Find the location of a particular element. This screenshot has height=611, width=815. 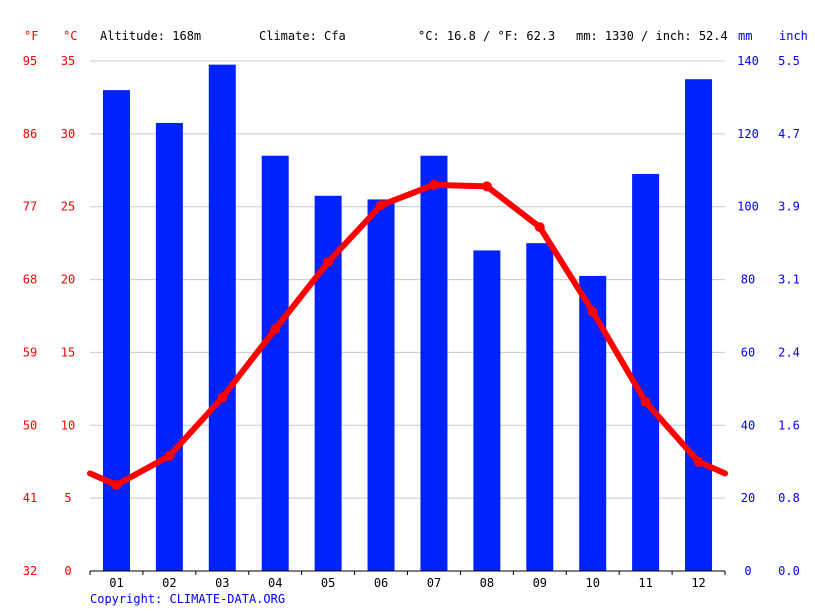

celsius-tick-label: 35 is located at coordinates (68, 61).